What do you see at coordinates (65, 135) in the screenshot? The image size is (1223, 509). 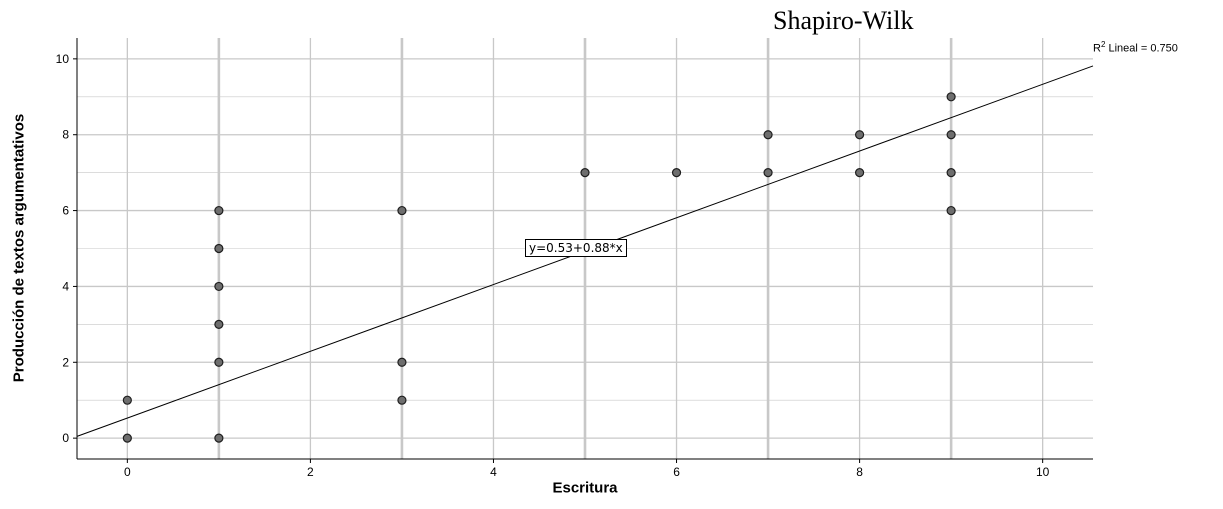 I see `y-tick-label: 8` at bounding box center [65, 135].